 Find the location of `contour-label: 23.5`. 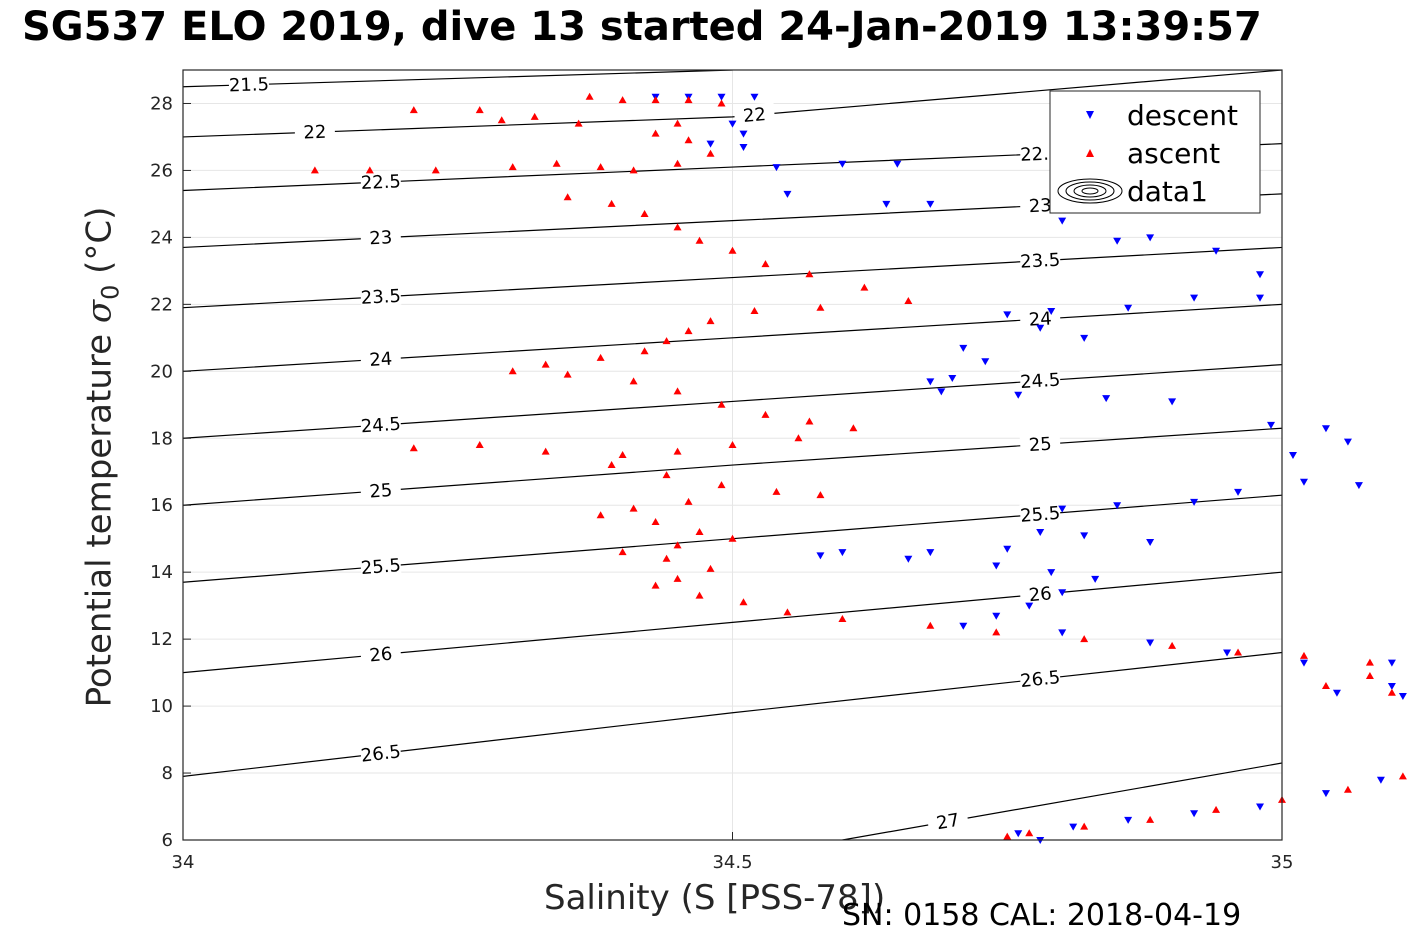

contour-label: 23.5 is located at coordinates (380, 296).